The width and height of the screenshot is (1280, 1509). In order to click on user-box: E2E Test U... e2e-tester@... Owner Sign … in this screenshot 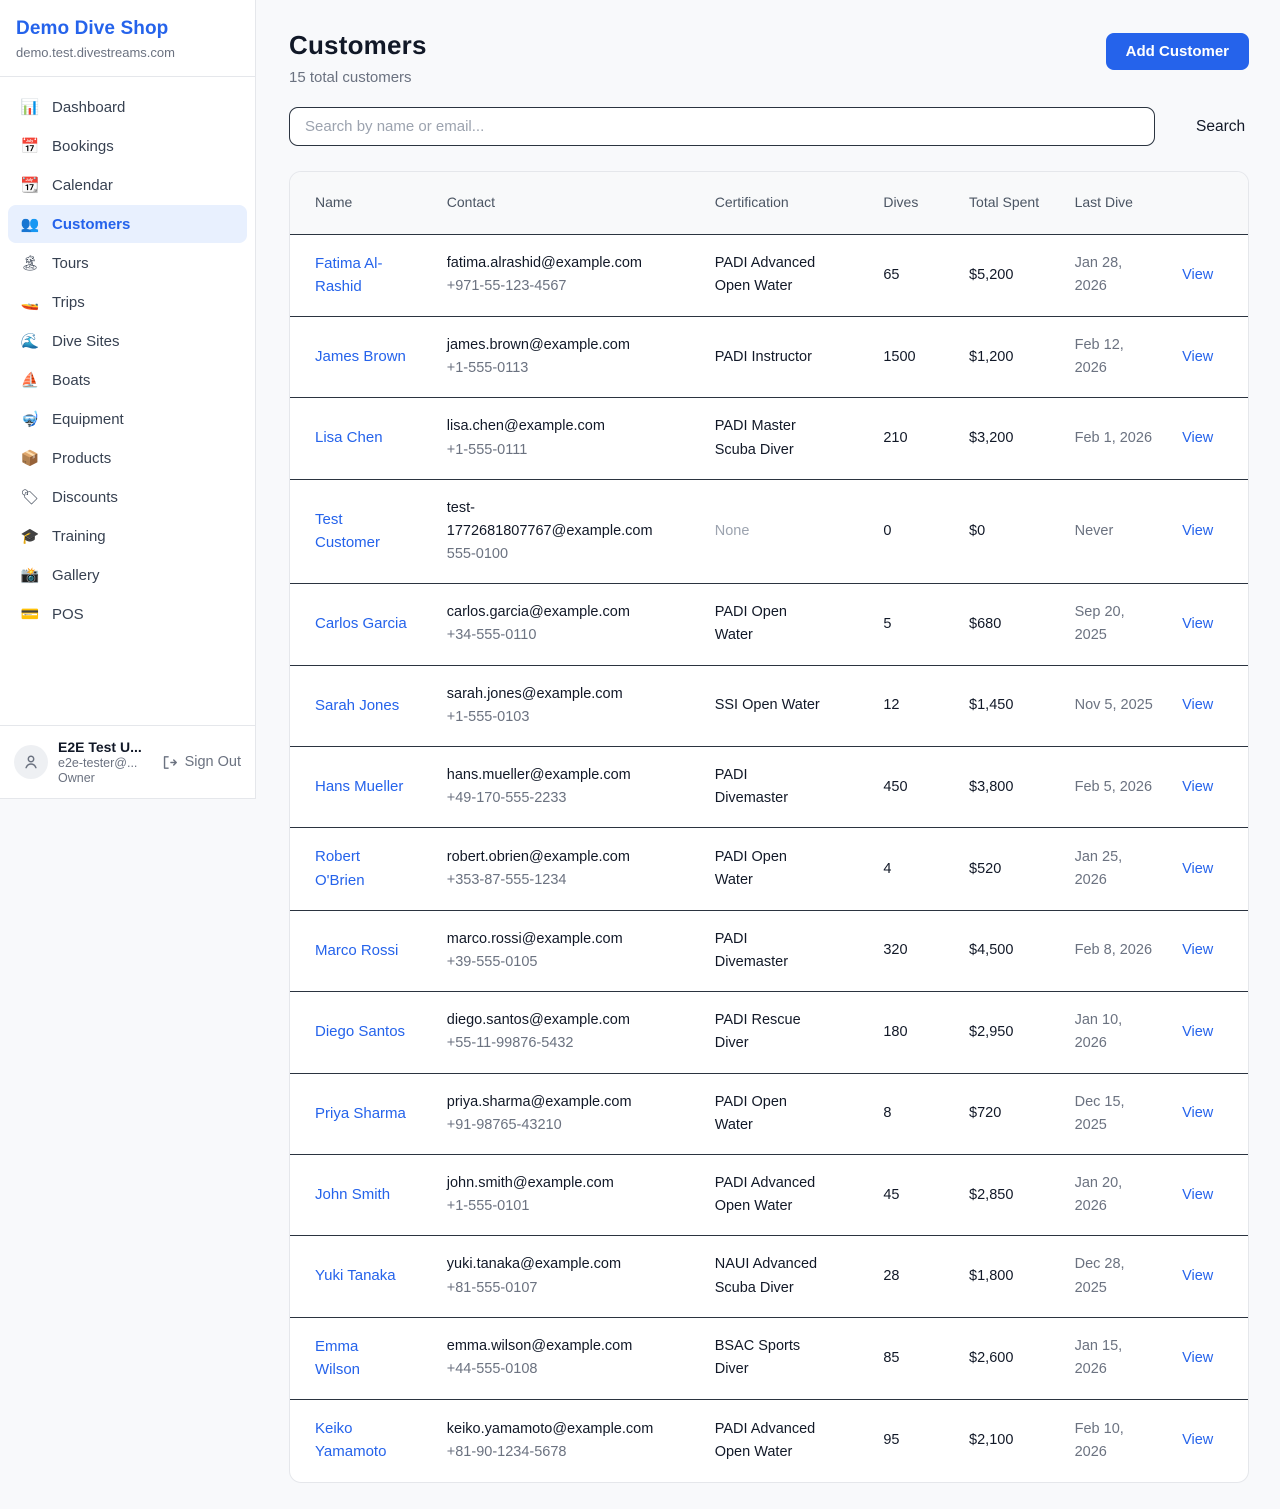, I will do `click(127, 761)`.